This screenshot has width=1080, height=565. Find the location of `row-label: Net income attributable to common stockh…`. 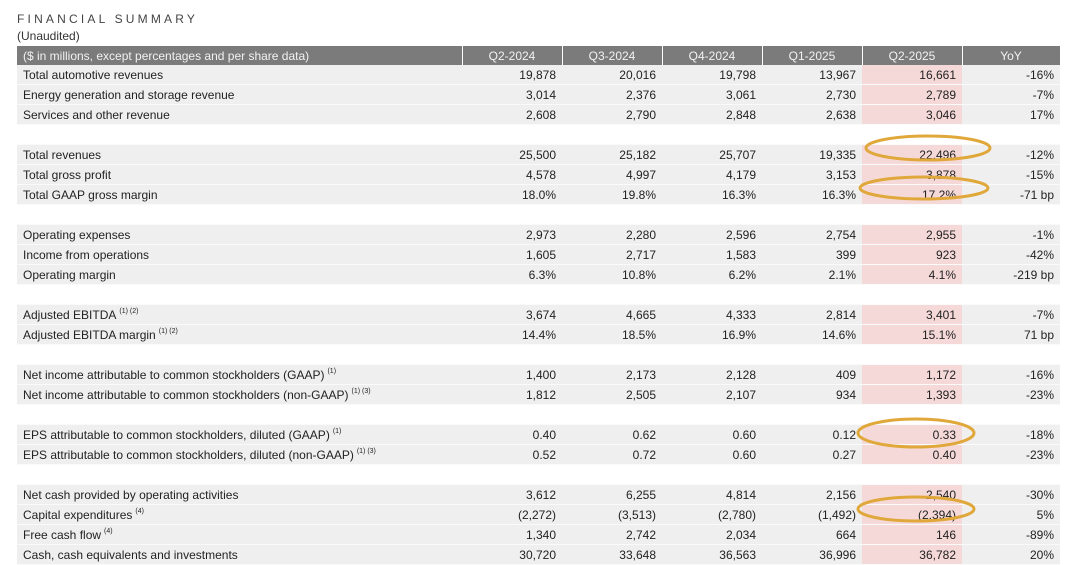

row-label: Net income attributable to common stockh… is located at coordinates (239, 394).